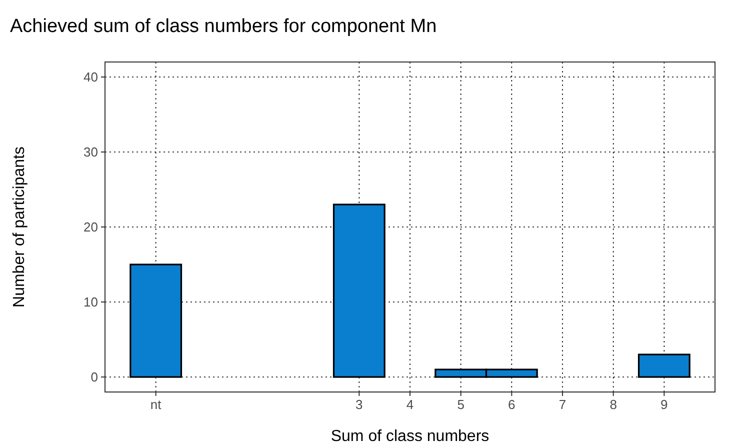  What do you see at coordinates (94, 377) in the screenshot?
I see `y-tick-label: 0` at bounding box center [94, 377].